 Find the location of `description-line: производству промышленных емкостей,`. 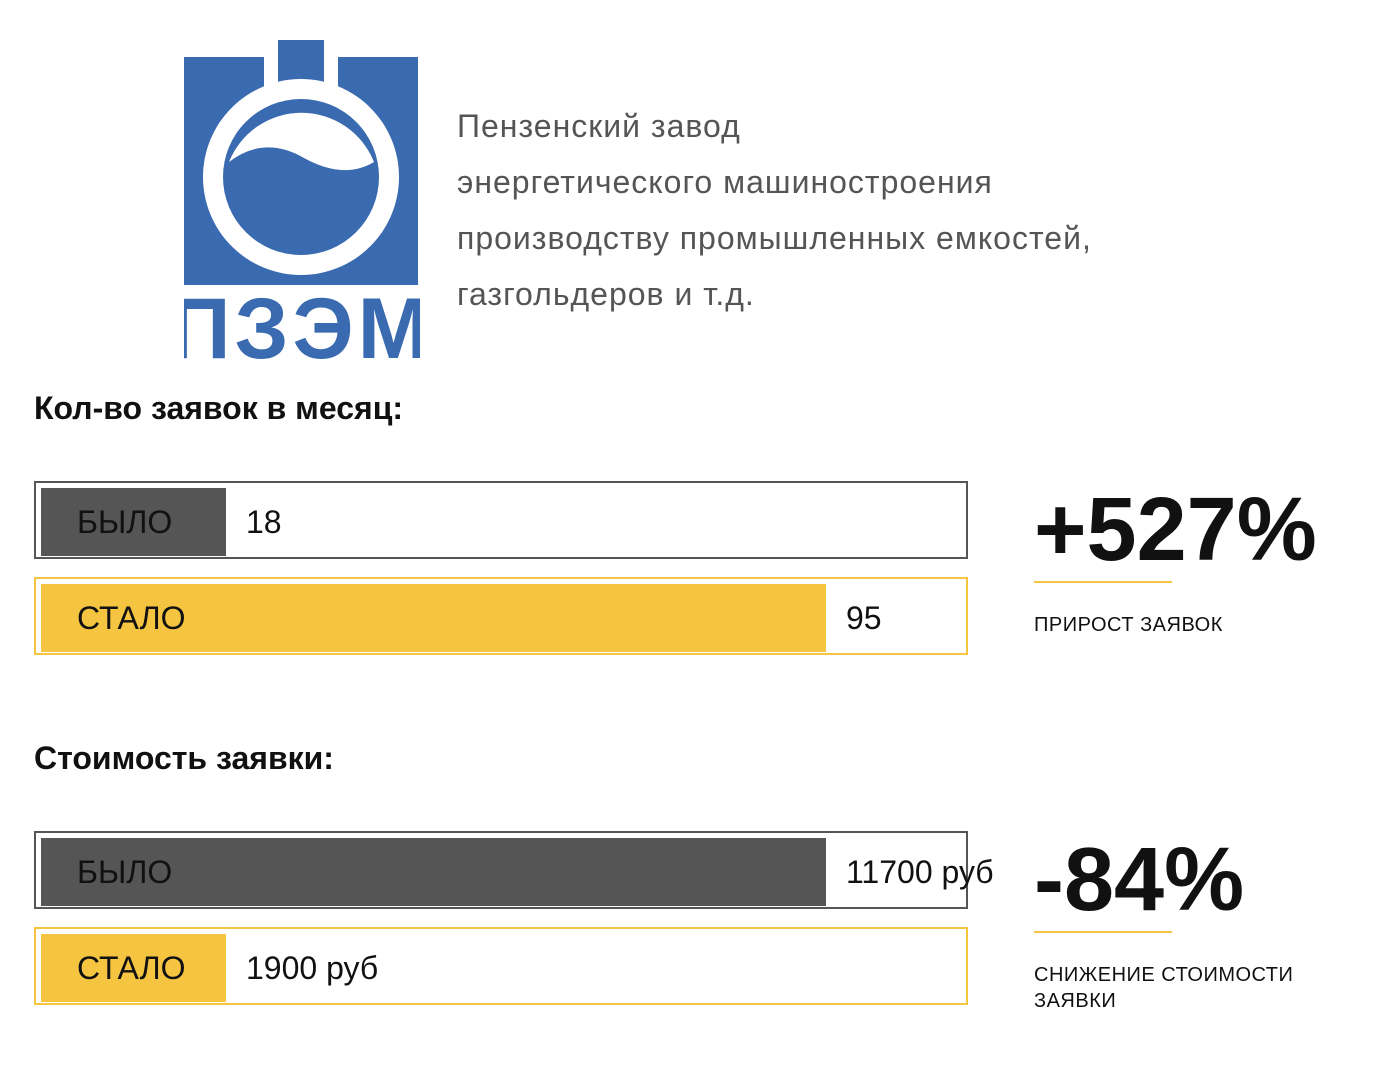

description-line: производству промышленных емкостей, is located at coordinates (774, 238).